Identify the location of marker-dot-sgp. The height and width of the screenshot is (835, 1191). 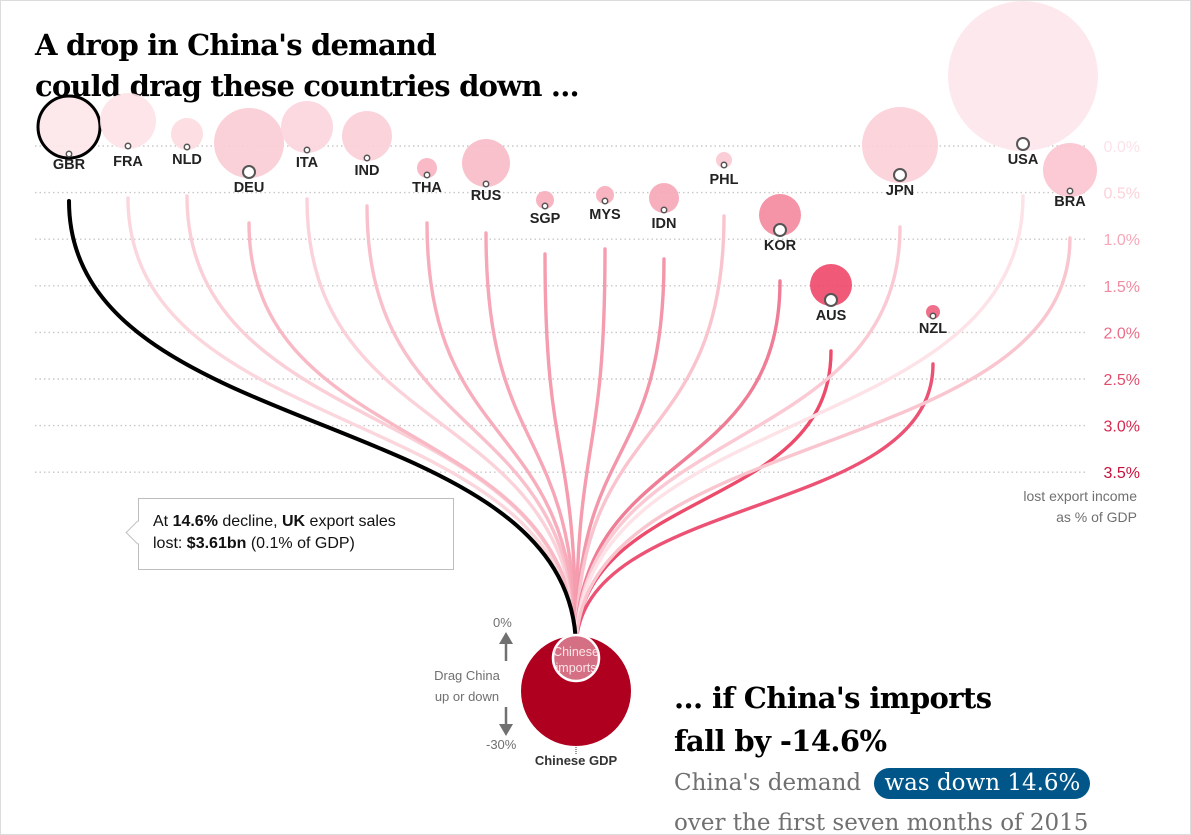
(545, 206).